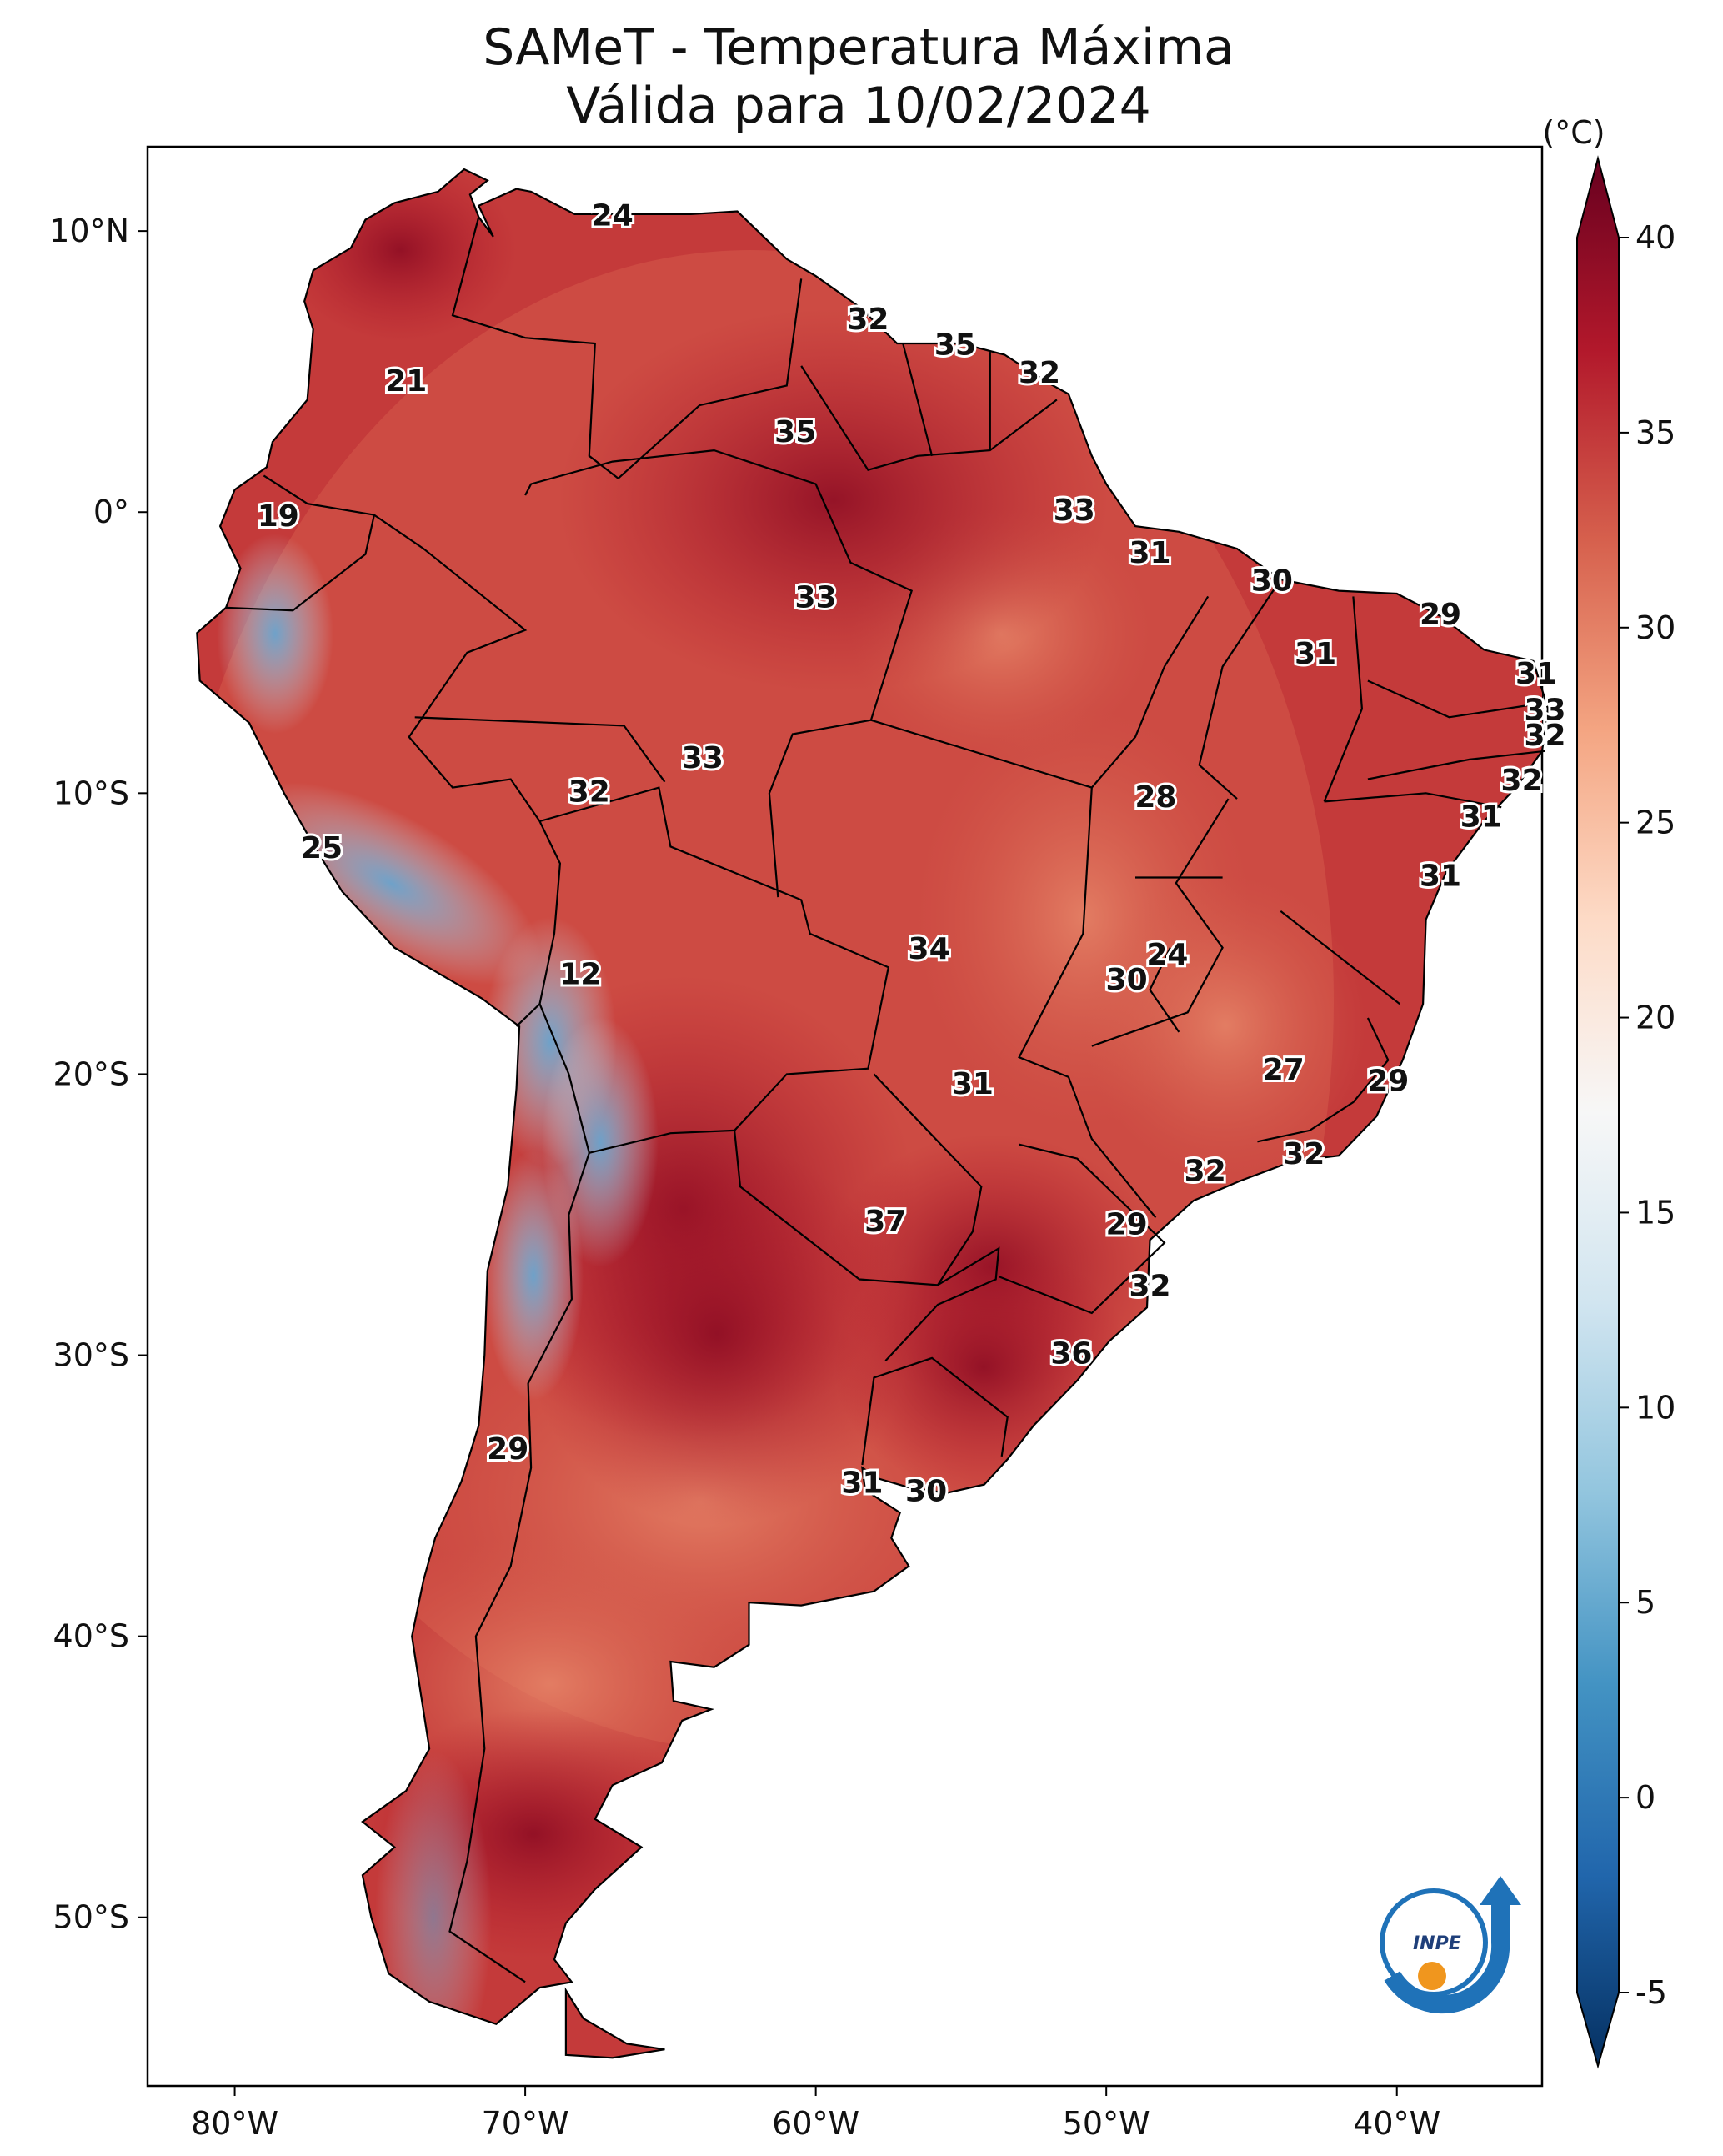 This screenshot has height=2156, width=1723. I want to click on station-temperature-label: 37, so click(885, 1222).